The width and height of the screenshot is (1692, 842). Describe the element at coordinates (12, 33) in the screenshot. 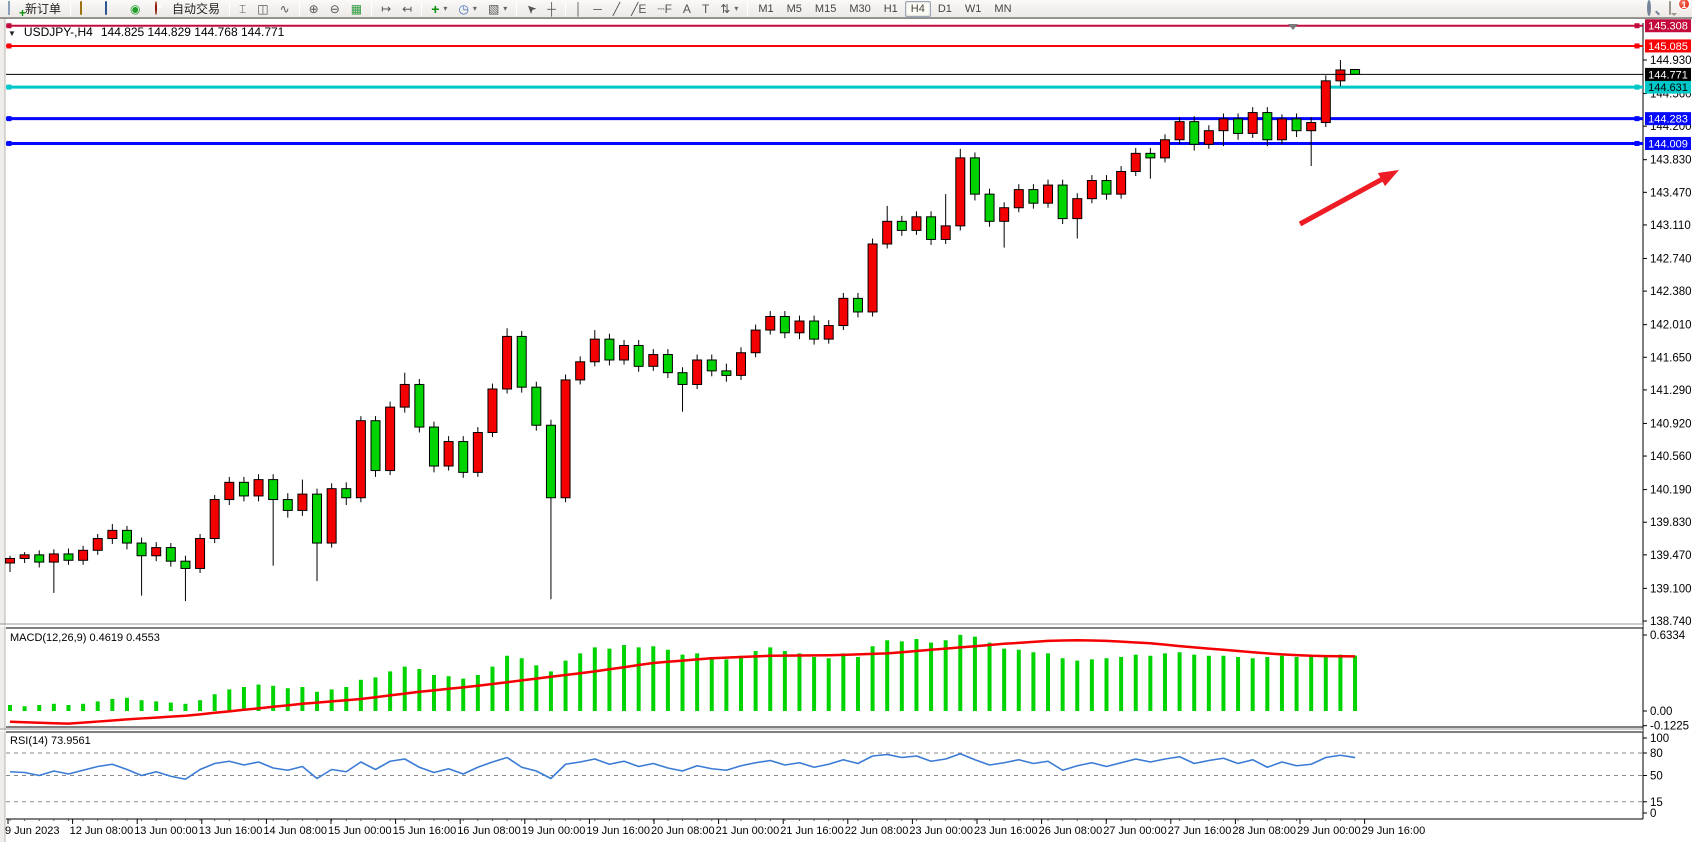

I see `chevron-down-icon: ▼` at that location.